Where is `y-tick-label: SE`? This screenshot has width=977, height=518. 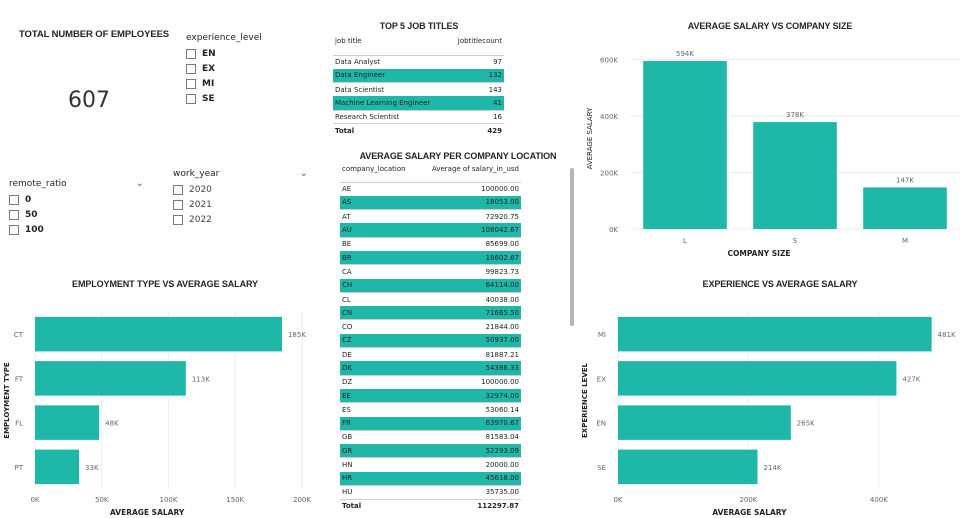
y-tick-label: SE is located at coordinates (601, 468).